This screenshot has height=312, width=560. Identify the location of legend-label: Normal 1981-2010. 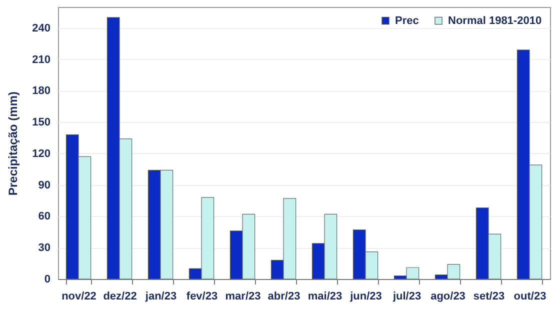
(495, 20).